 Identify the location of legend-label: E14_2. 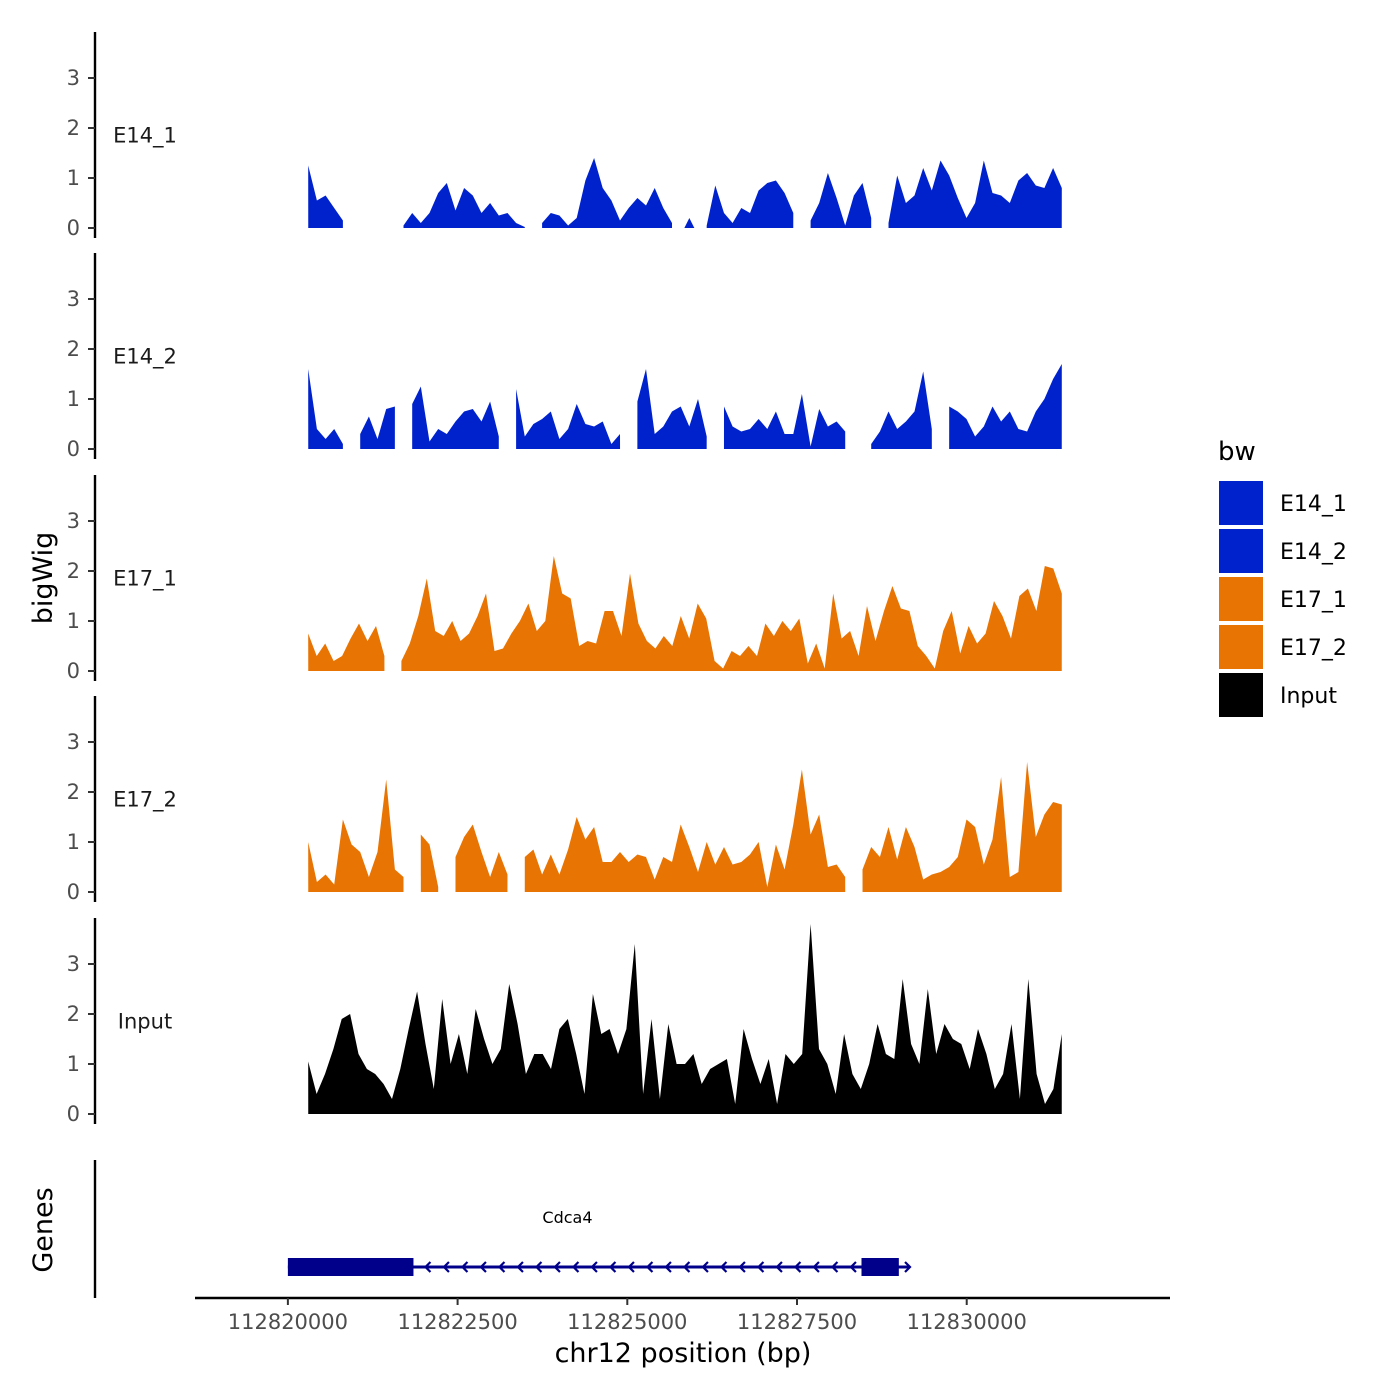
(1313, 552).